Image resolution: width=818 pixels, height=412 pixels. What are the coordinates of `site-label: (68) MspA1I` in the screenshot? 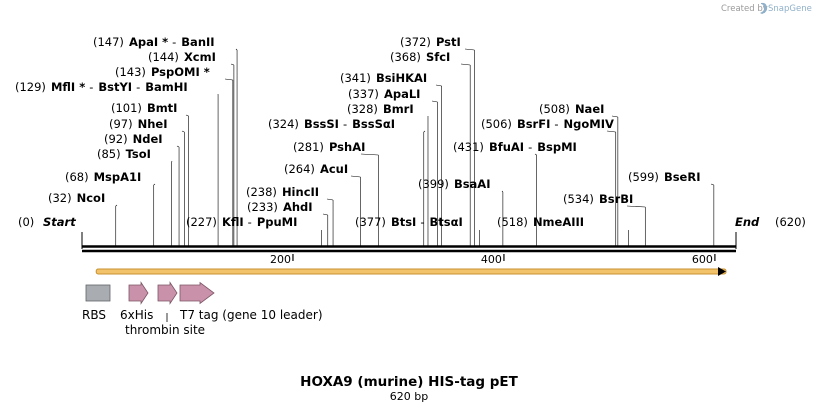 It's located at (103, 177).